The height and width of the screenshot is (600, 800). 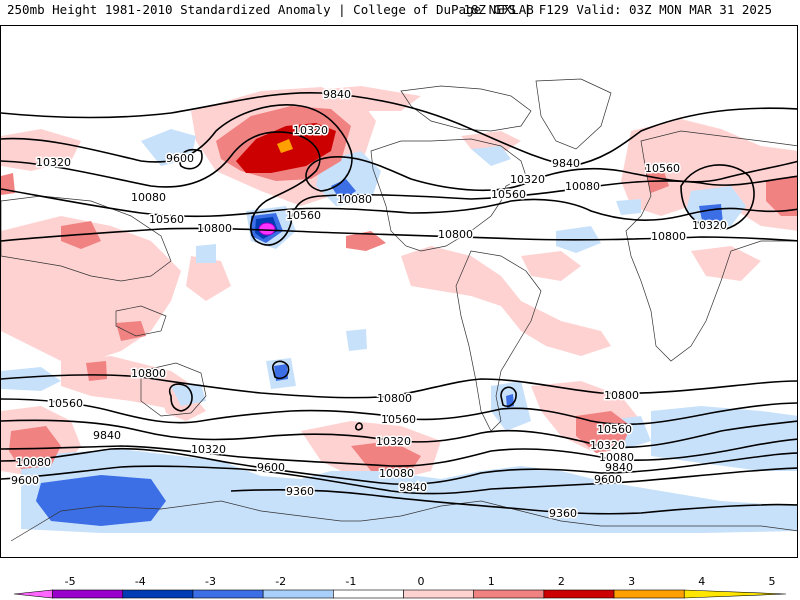 What do you see at coordinates (350, 581) in the screenshot?
I see `colorbar-tick-label: -1` at bounding box center [350, 581].